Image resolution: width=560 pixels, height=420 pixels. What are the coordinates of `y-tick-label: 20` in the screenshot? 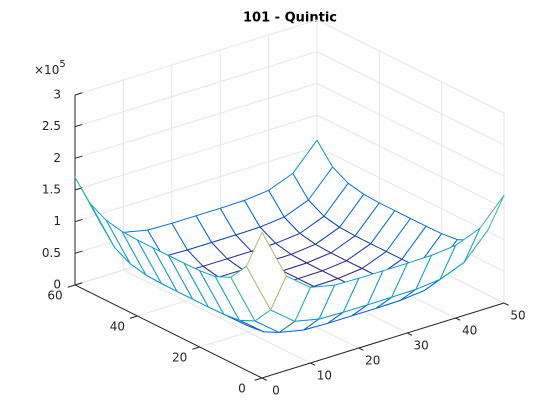 It's located at (179, 358).